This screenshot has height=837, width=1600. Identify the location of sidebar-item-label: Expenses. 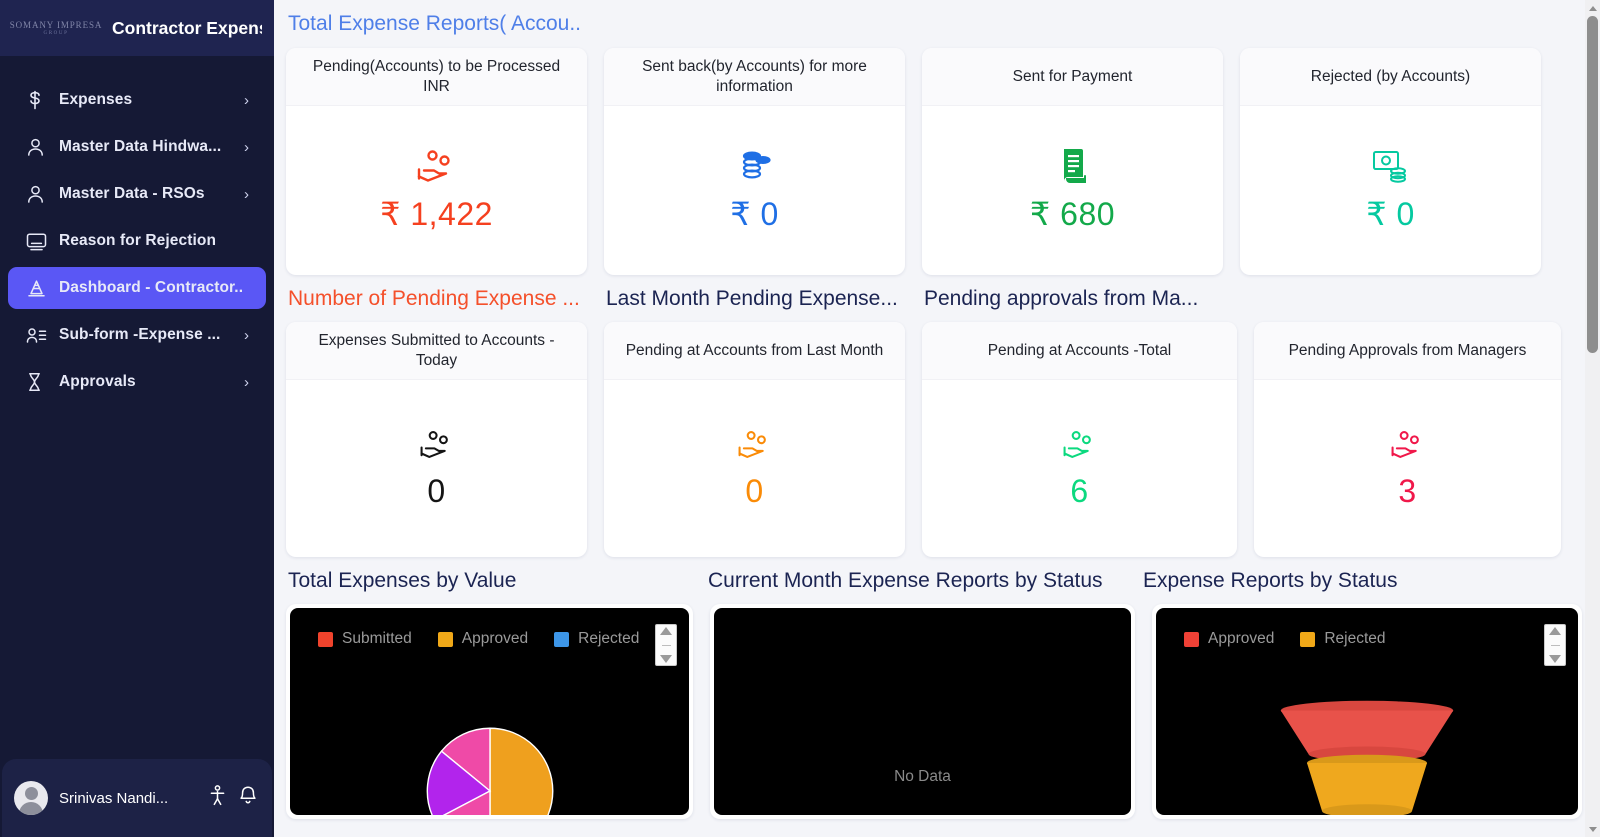
(96, 99).